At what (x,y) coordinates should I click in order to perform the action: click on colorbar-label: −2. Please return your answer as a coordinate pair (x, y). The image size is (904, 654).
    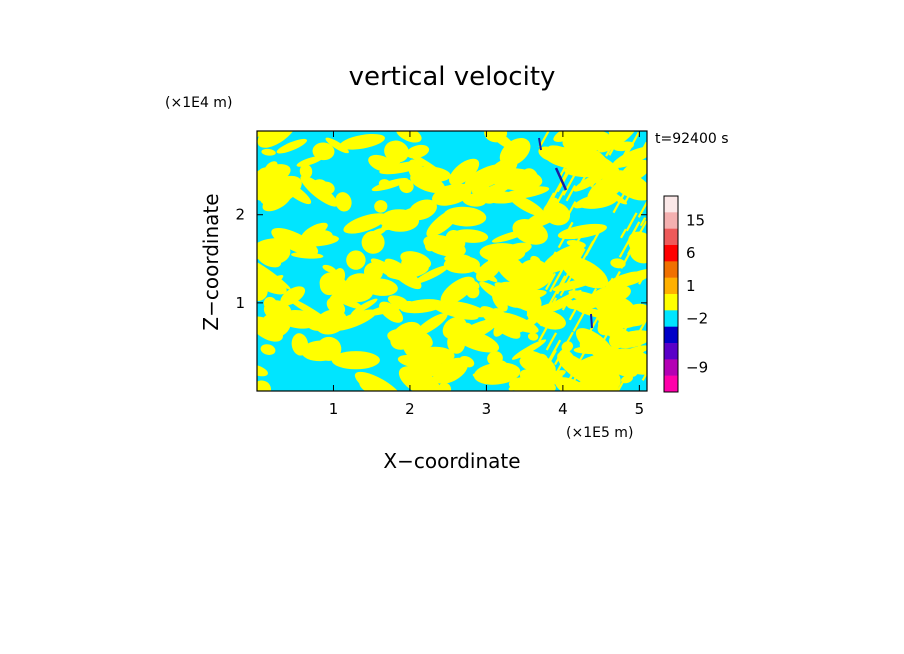
    Looking at the image, I should click on (697, 319).